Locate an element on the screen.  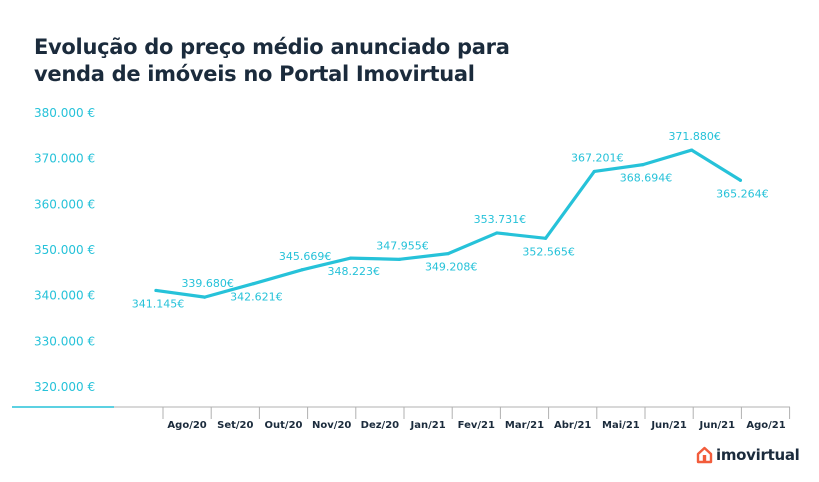
data-label: 342.621€ is located at coordinates (256, 297).